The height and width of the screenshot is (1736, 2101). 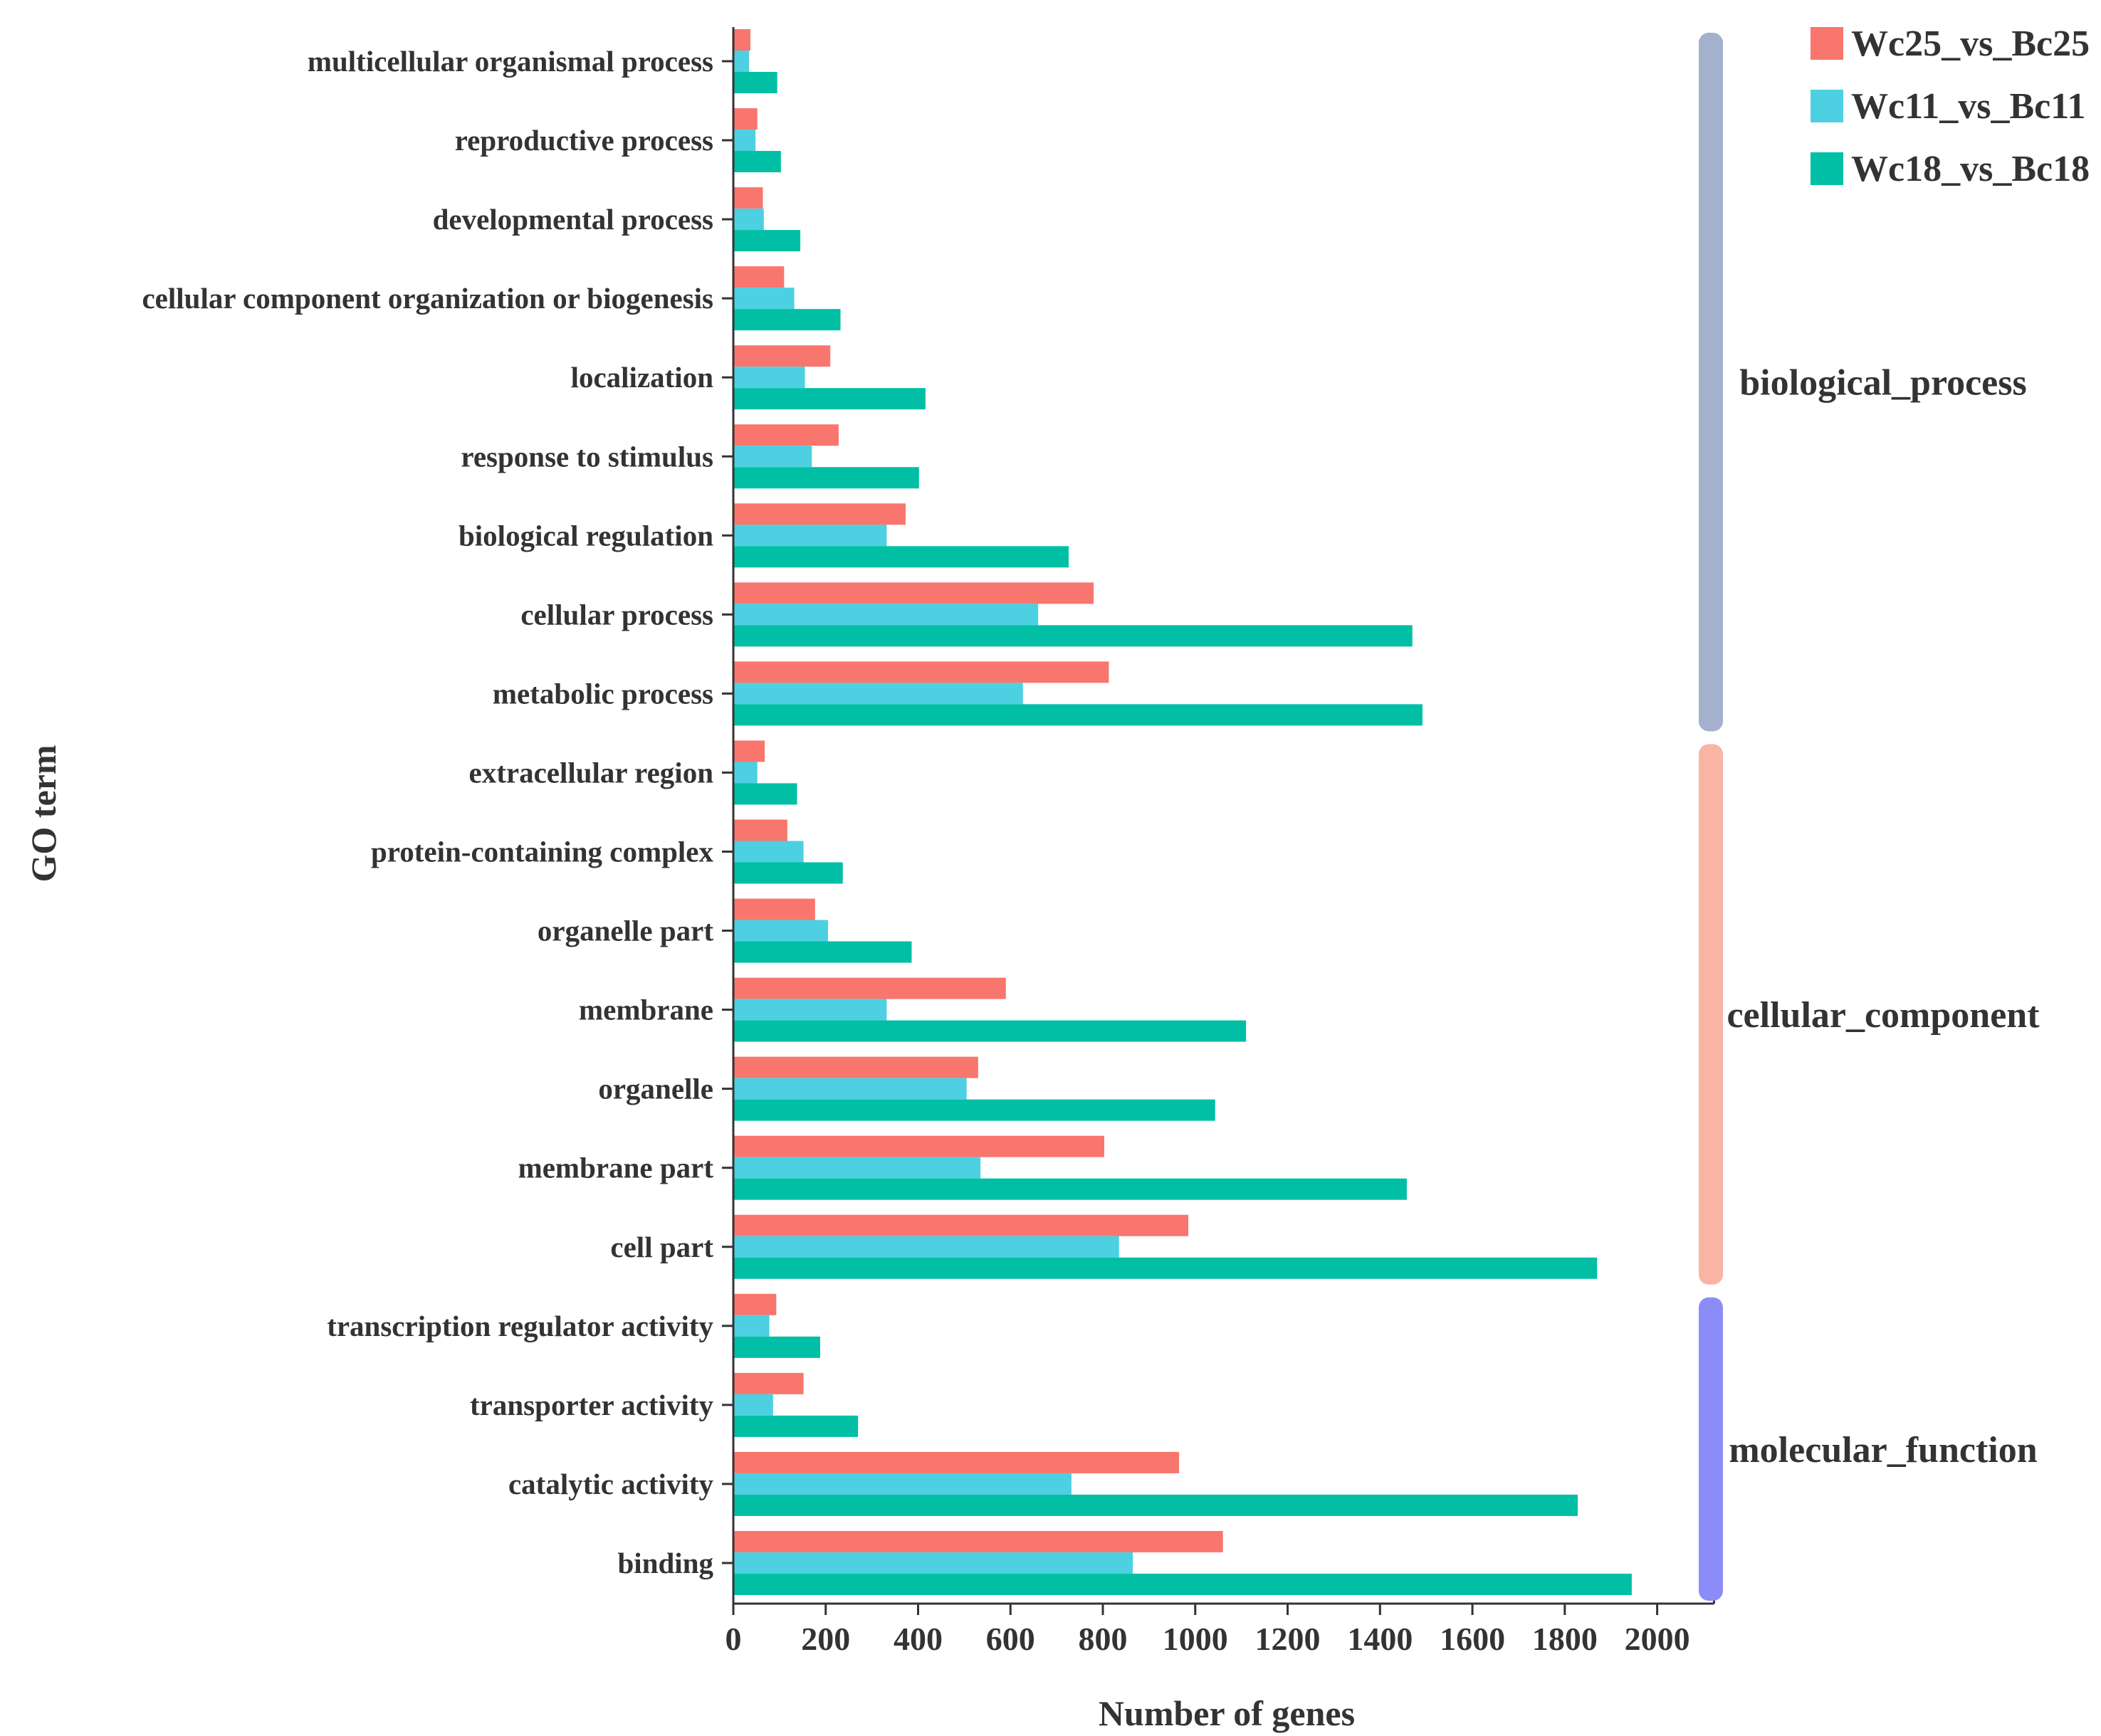 I want to click on x-tick-label-1000: 1000, so click(x=1195, y=1639).